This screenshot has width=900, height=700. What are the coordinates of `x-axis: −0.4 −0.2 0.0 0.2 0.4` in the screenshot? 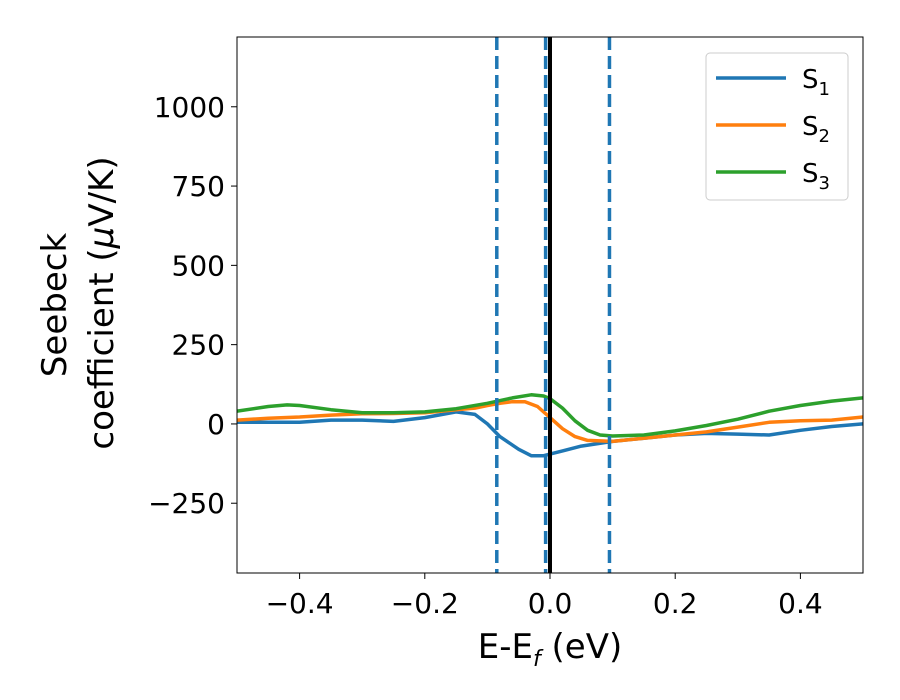 It's located at (544, 596).